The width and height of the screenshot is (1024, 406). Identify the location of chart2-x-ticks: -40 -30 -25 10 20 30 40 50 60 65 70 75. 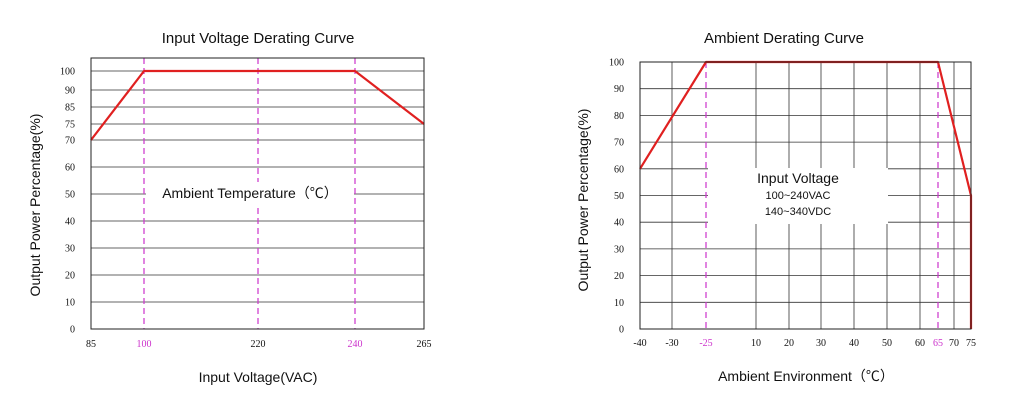
(804, 343).